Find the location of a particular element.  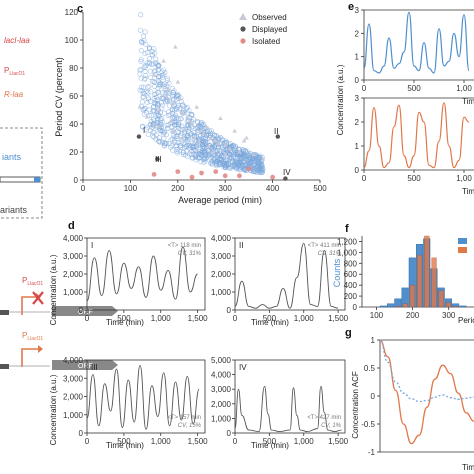

construct-bar-fill is located at coordinates (37, 179).